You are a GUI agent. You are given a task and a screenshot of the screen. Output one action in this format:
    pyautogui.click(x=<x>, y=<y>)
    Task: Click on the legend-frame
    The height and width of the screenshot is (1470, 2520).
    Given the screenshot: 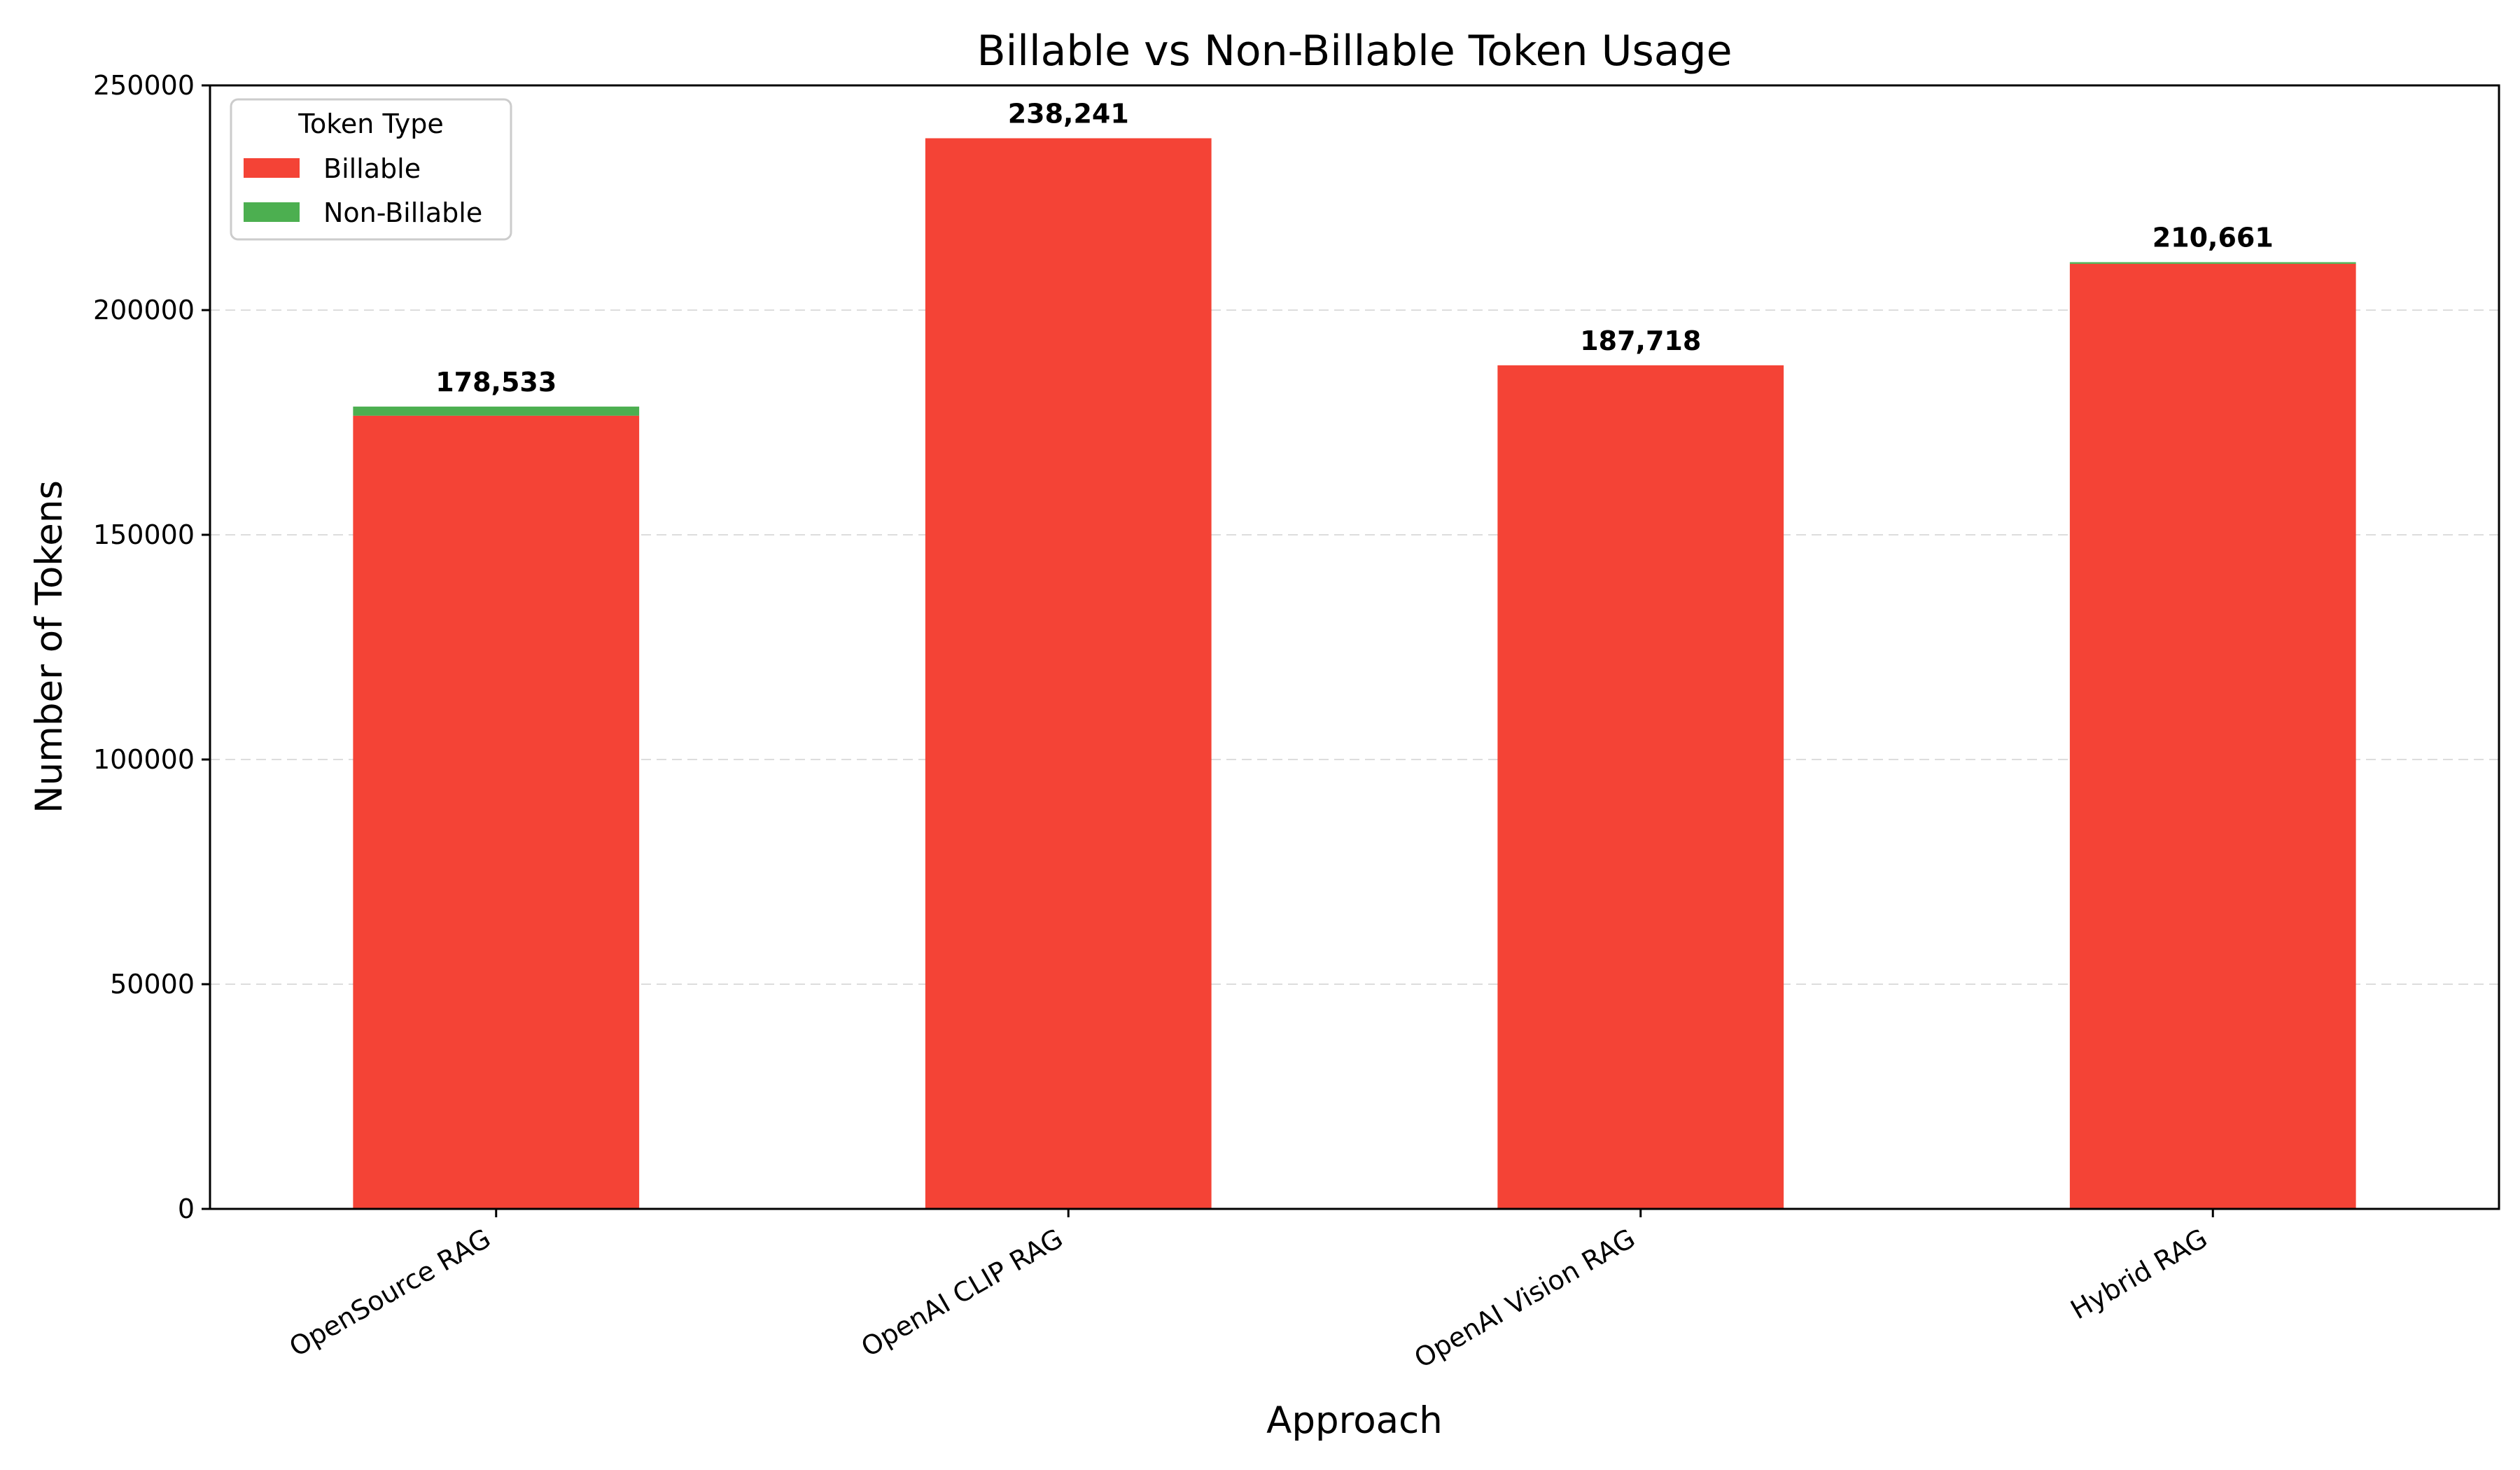 What is the action you would take?
    pyautogui.click(x=371, y=169)
    